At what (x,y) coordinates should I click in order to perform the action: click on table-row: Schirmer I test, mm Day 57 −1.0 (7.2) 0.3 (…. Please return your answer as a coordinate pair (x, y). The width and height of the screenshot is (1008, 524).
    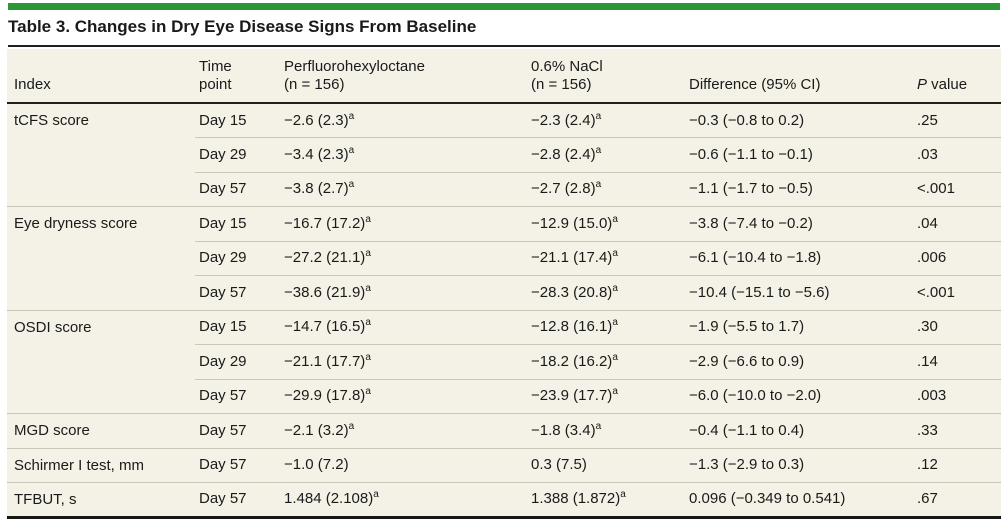
    Looking at the image, I should click on (504, 465).